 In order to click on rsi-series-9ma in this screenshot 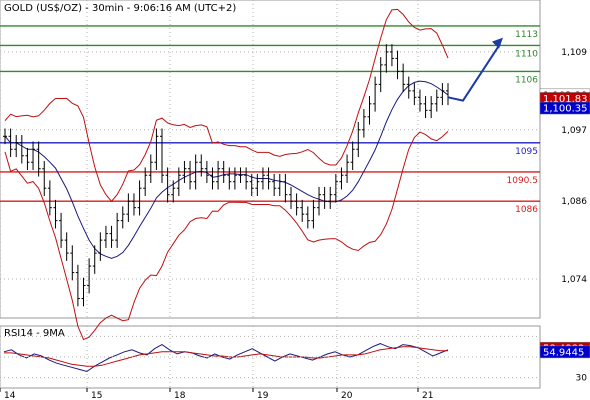, I will do `click(226, 356)`.